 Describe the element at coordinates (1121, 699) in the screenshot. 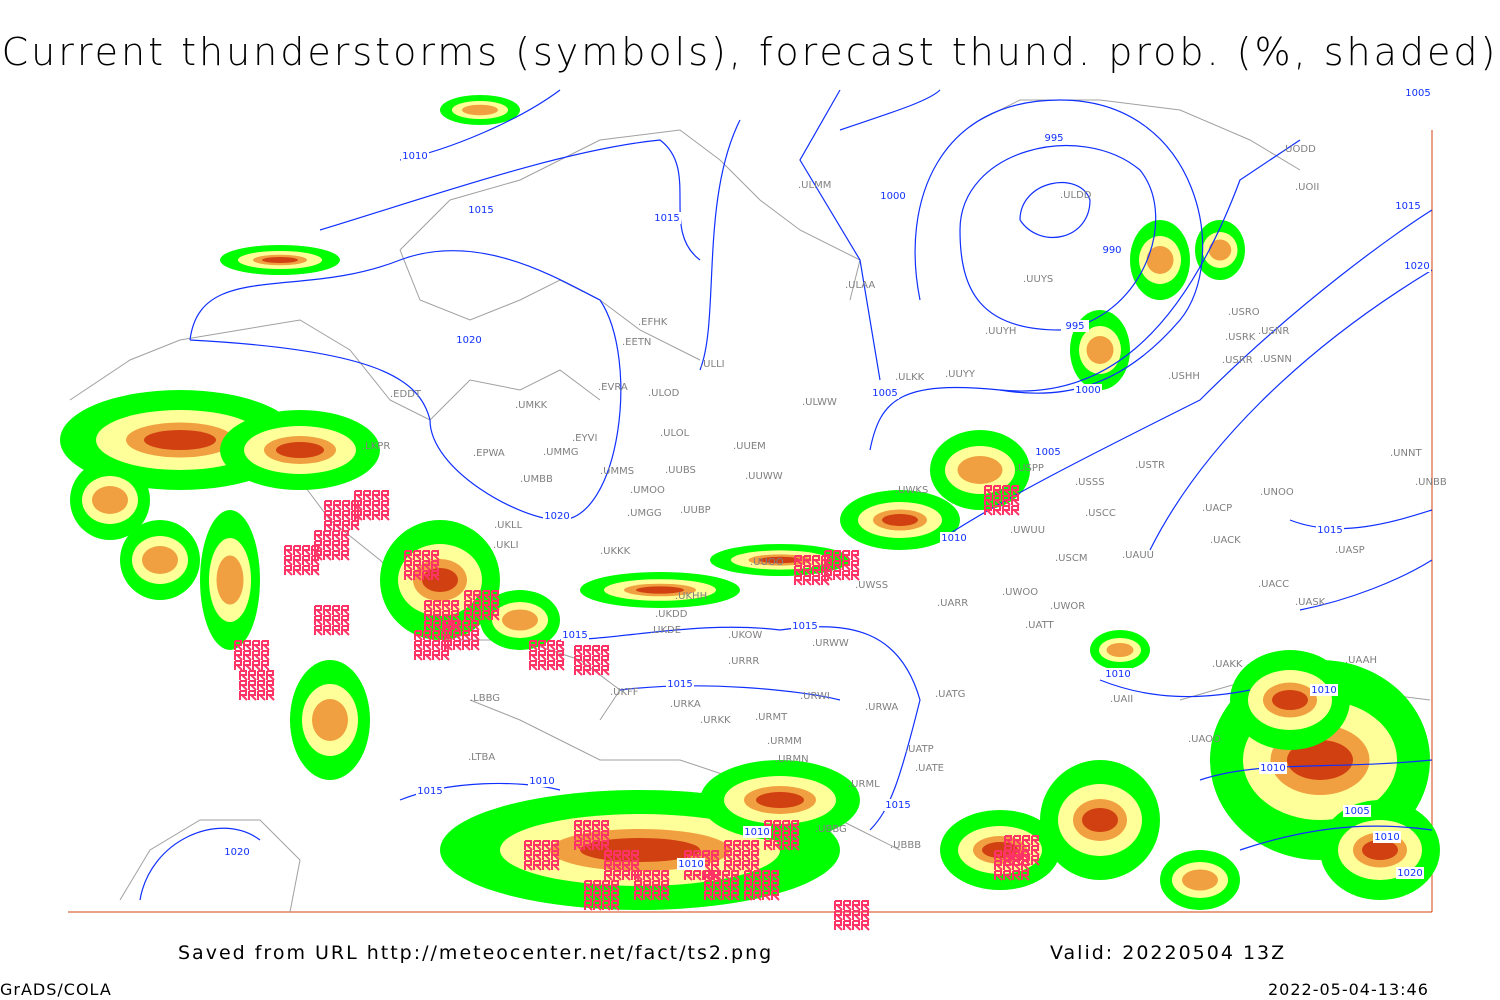

I see `station-label-group: .UAII` at that location.